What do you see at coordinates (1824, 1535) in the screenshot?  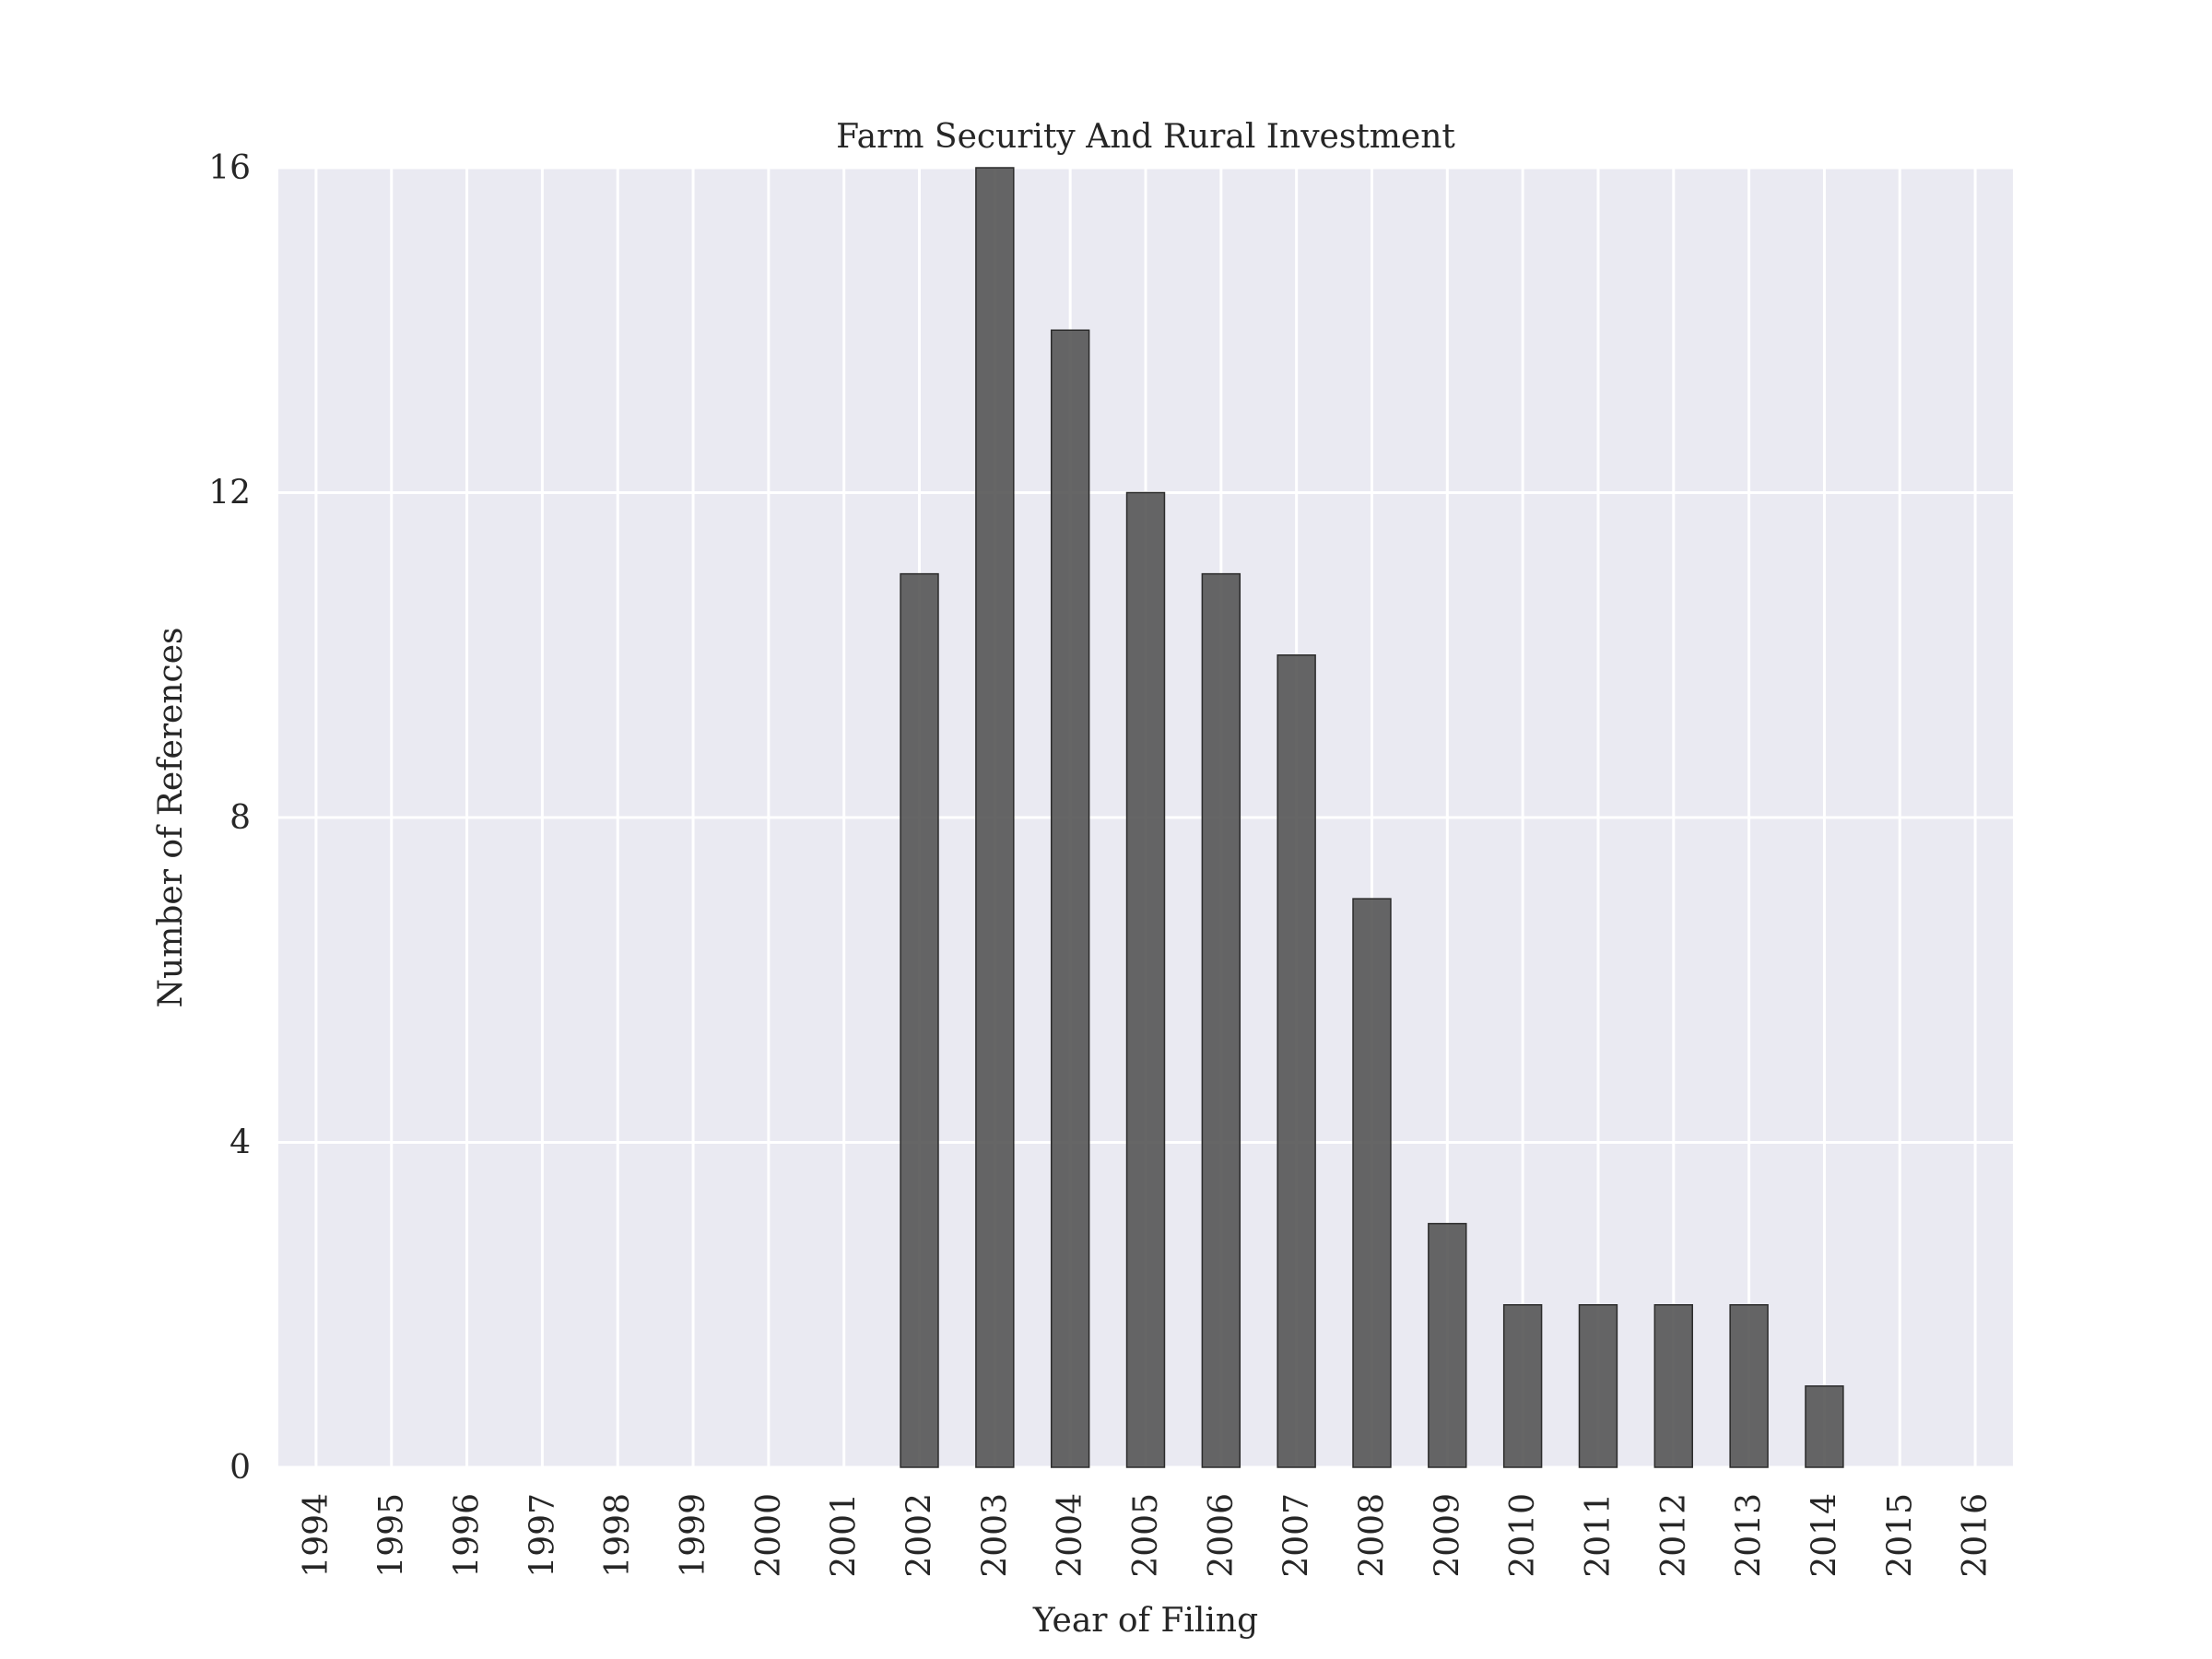 I see `x-tick-label: 2014` at bounding box center [1824, 1535].